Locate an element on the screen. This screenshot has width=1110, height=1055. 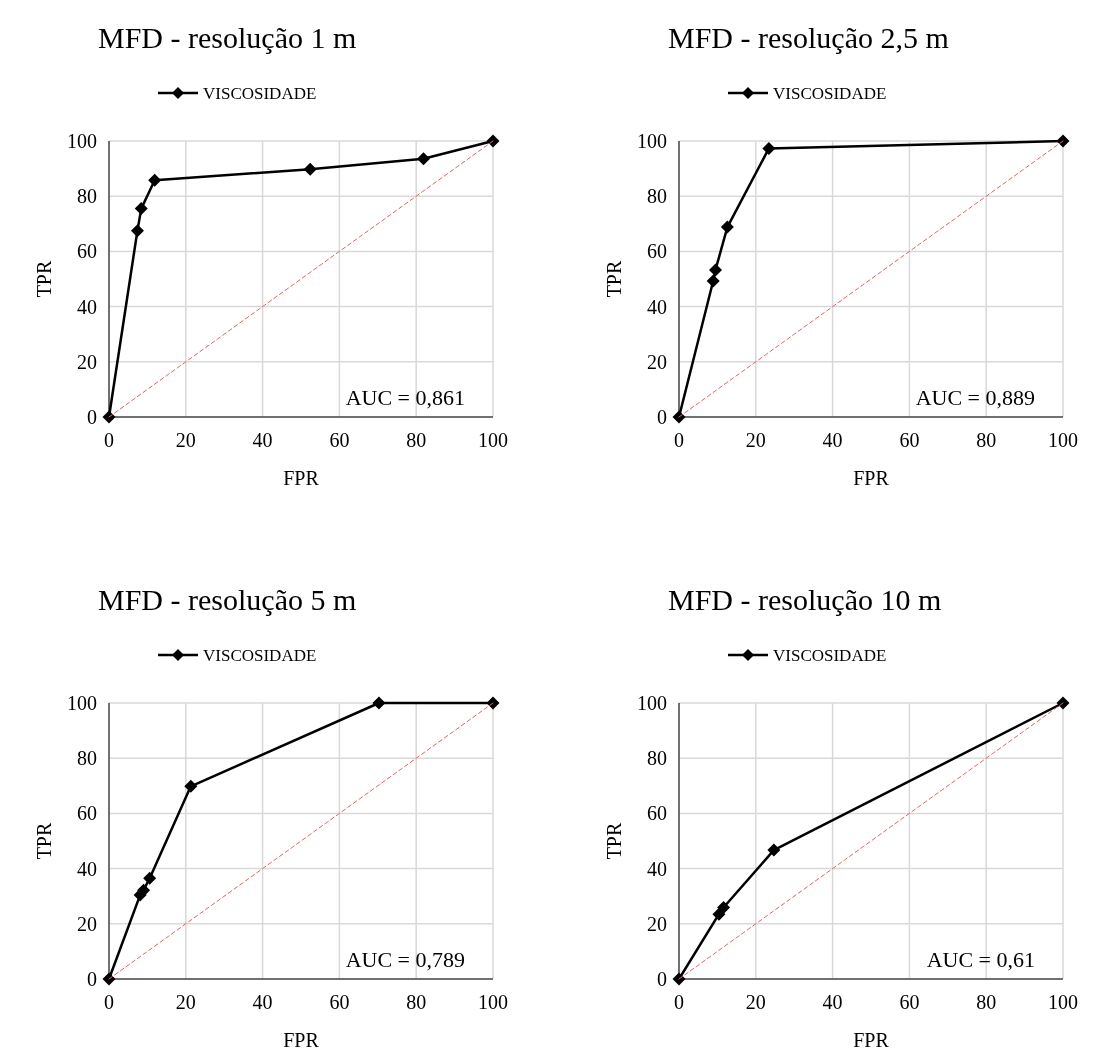
chart-title: MFD - resolução 2,5 m is located at coordinates (808, 37).